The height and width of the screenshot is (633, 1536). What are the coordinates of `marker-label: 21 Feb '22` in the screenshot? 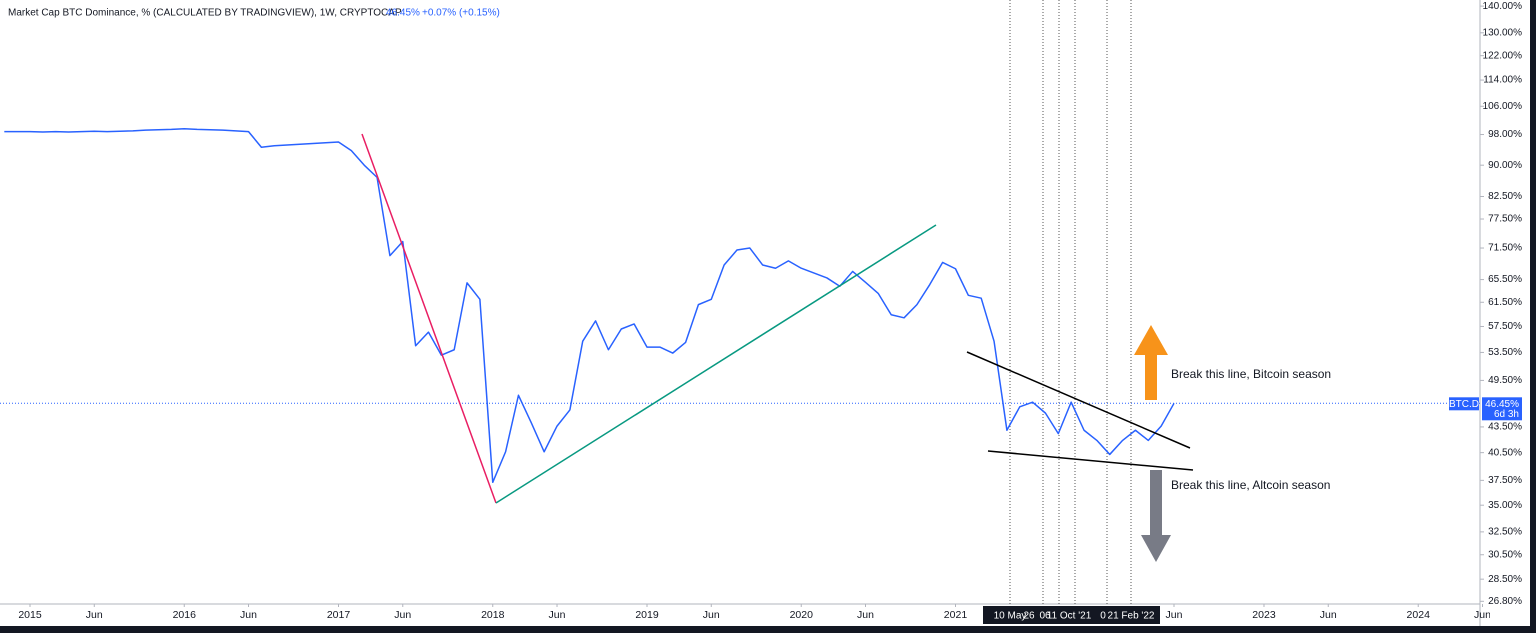 It's located at (1131, 616).